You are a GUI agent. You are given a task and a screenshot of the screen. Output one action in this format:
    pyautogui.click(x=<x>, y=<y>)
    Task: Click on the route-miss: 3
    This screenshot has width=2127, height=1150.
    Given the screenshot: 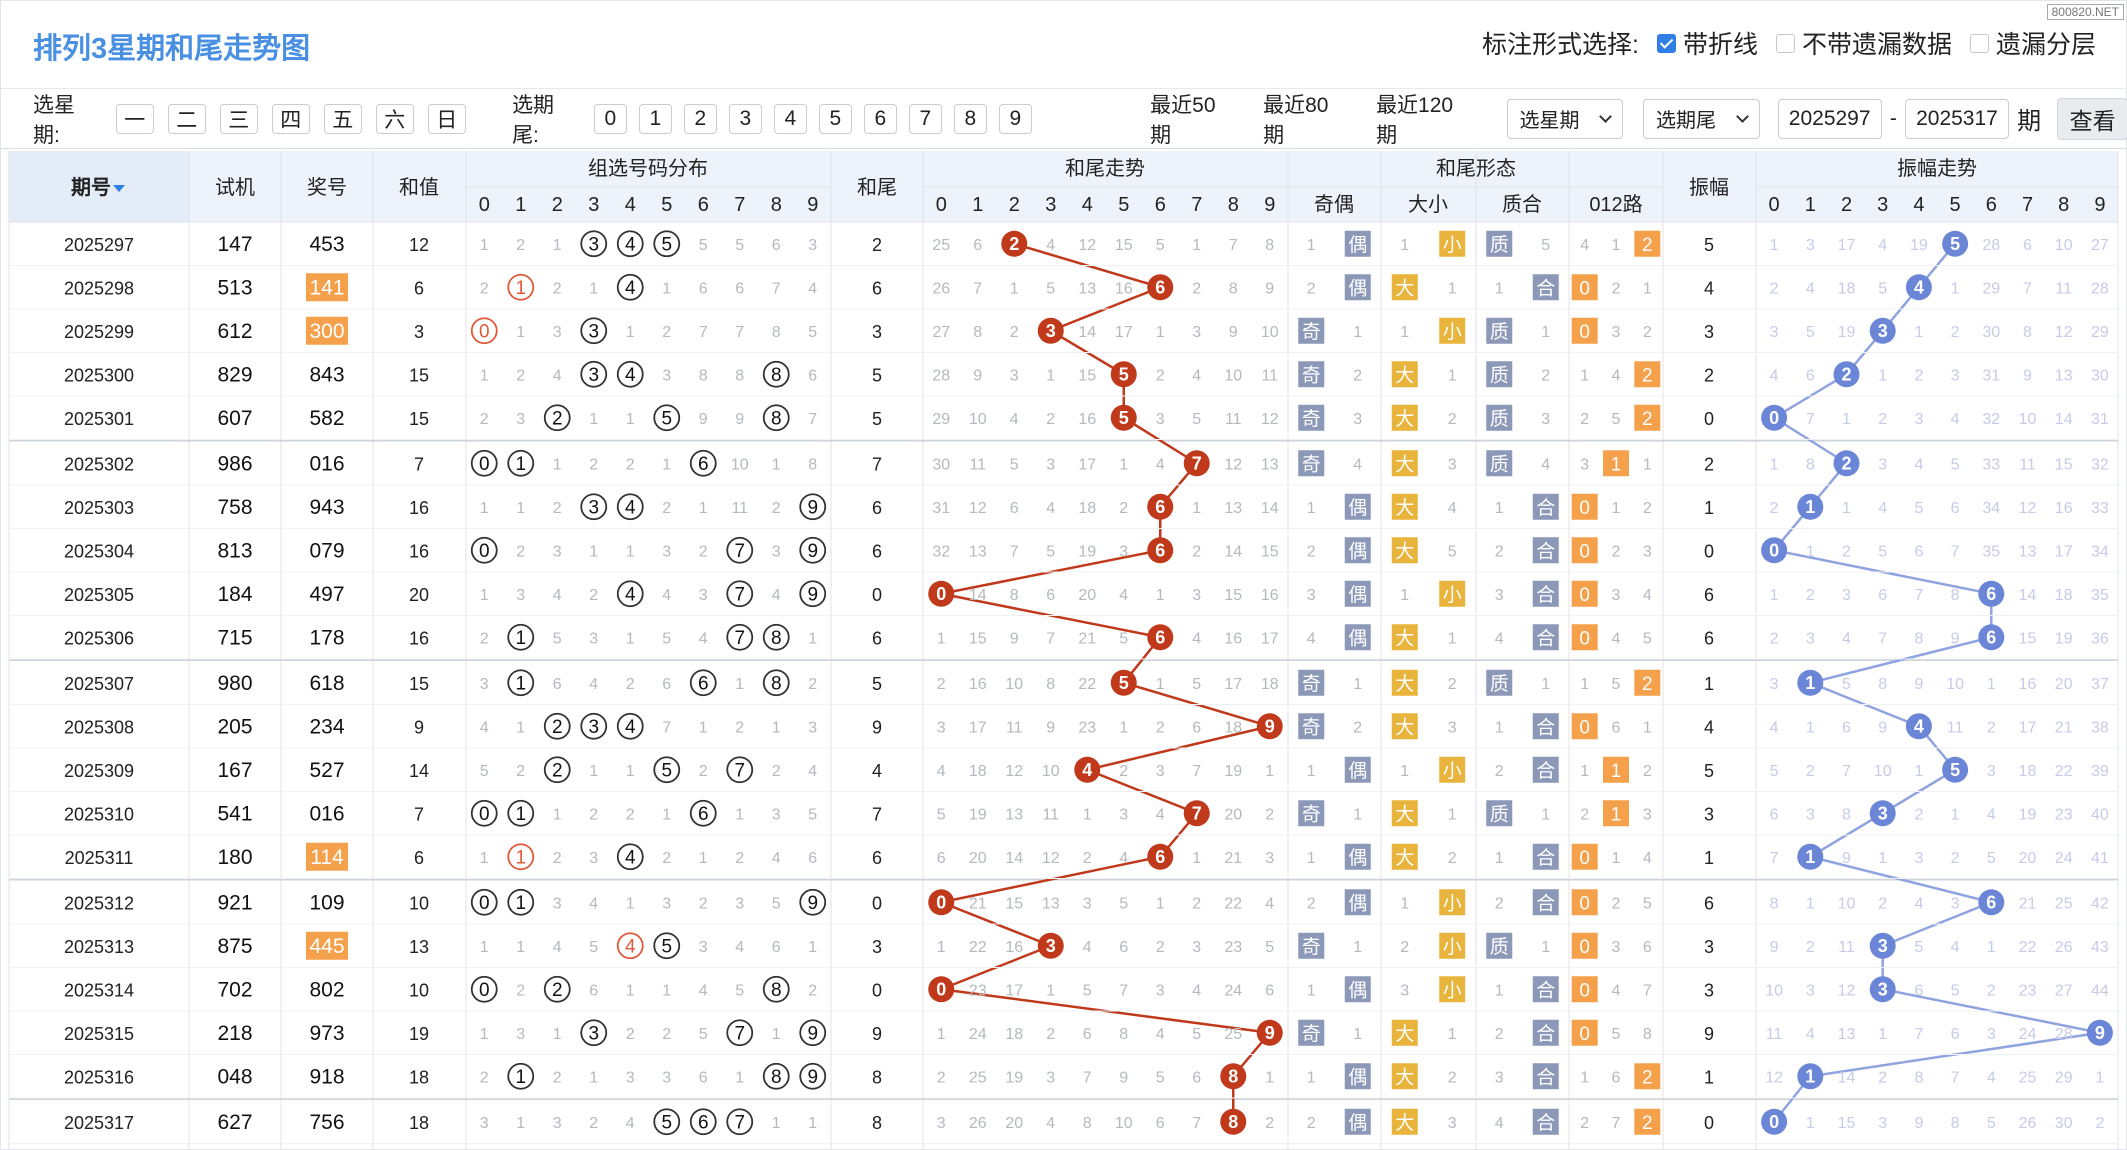 What is the action you would take?
    pyautogui.click(x=1616, y=332)
    